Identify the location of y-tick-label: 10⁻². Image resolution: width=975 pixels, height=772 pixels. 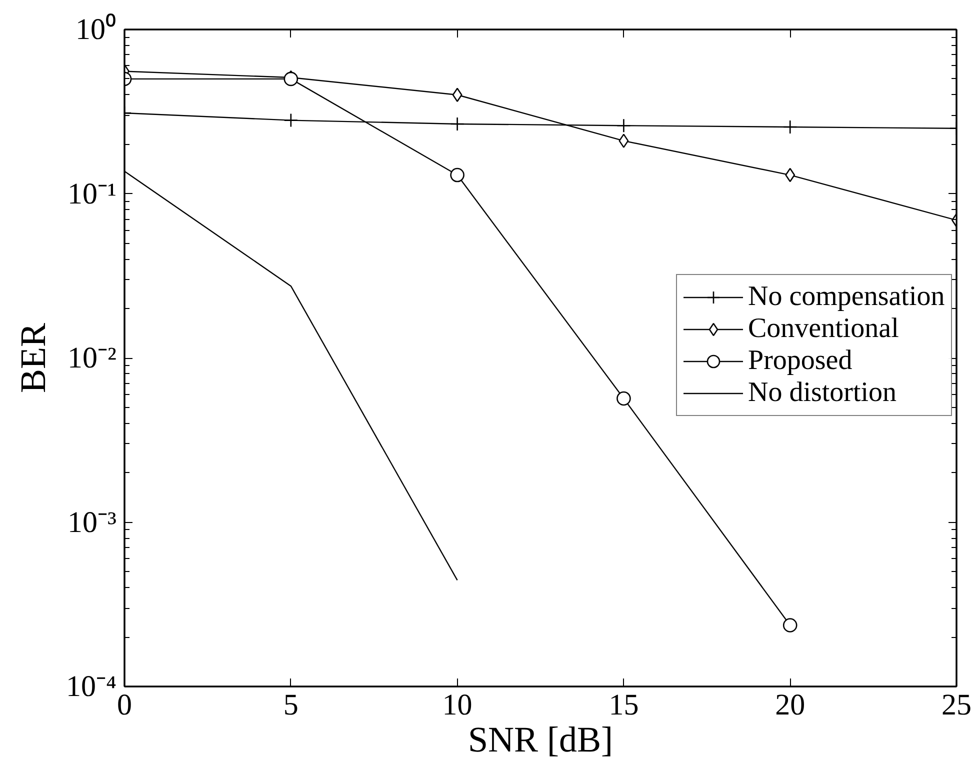
(92, 358).